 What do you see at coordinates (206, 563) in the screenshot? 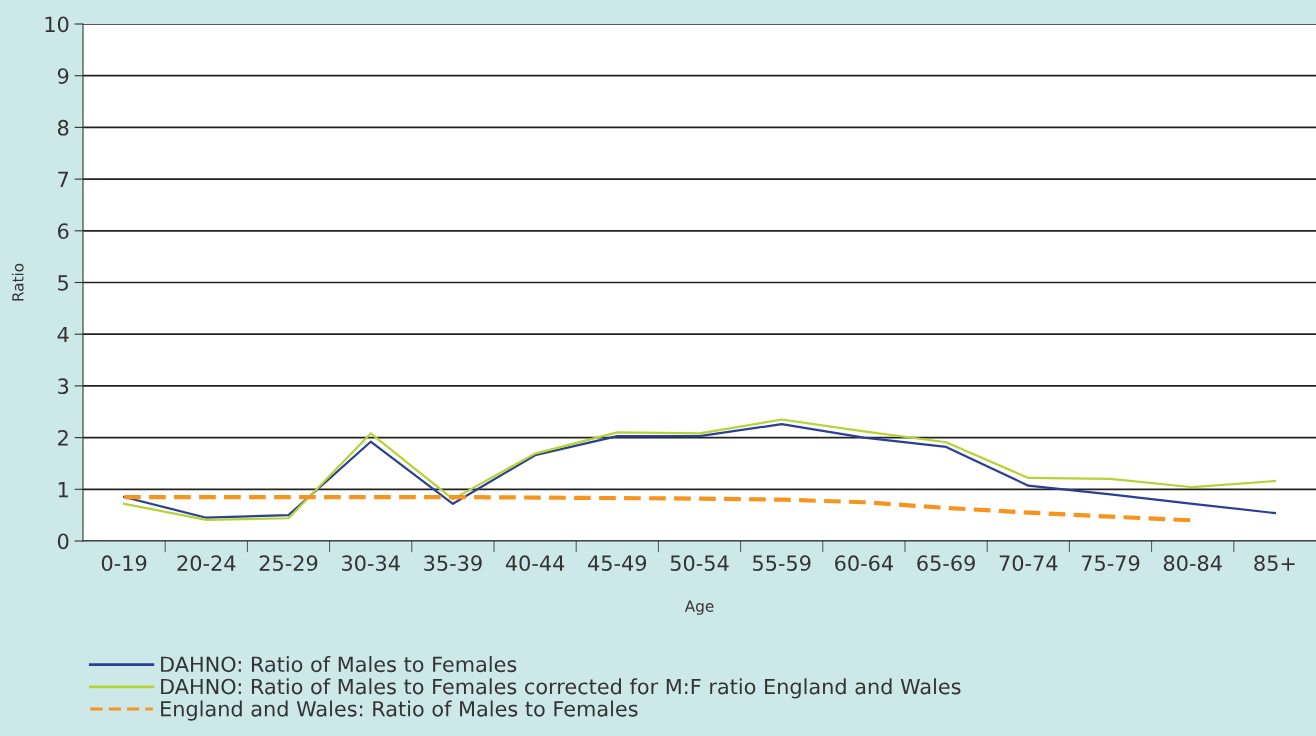
I see `x-tick-label: 20-24` at bounding box center [206, 563].